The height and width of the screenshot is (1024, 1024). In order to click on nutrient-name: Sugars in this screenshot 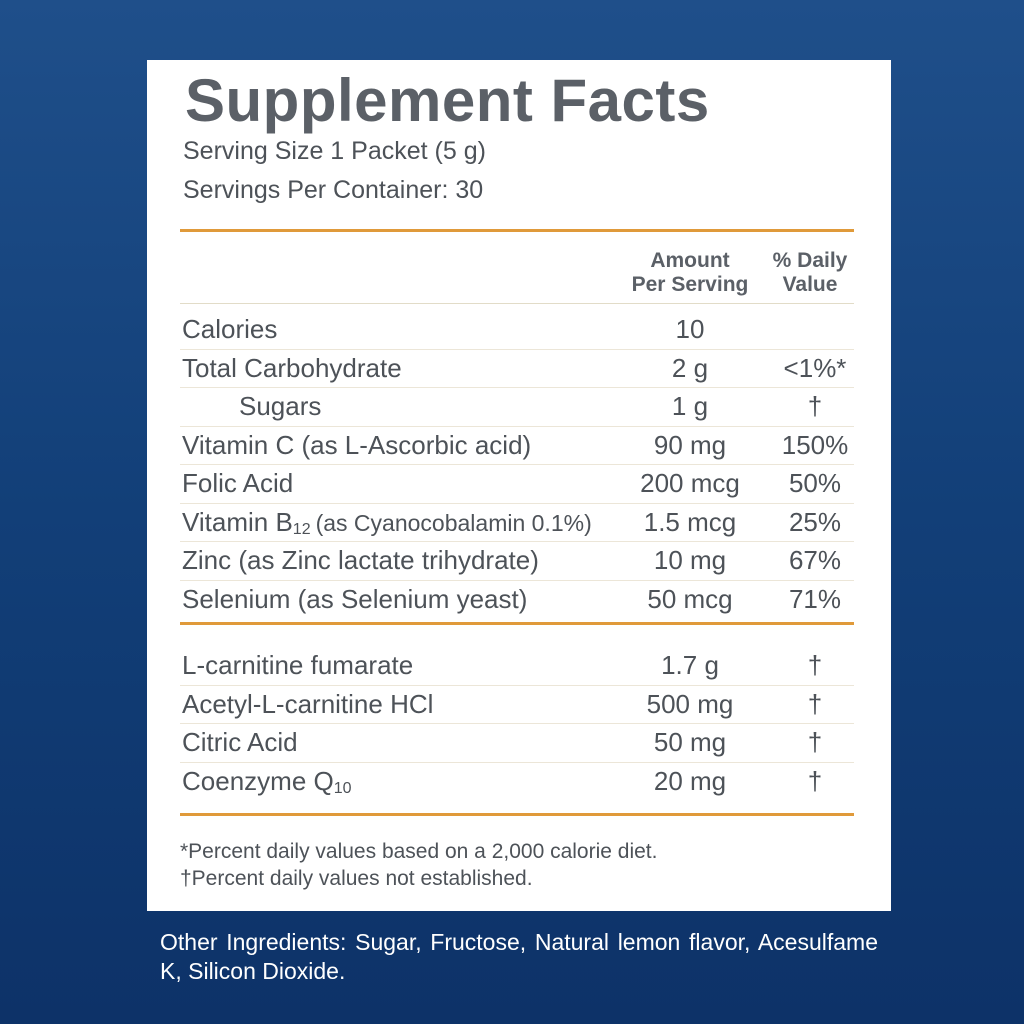, I will do `click(280, 406)`.